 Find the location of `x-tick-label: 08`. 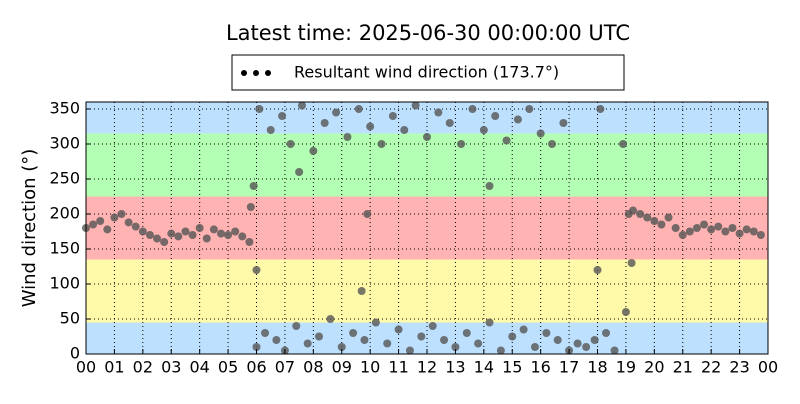

x-tick-label: 08 is located at coordinates (313, 367).